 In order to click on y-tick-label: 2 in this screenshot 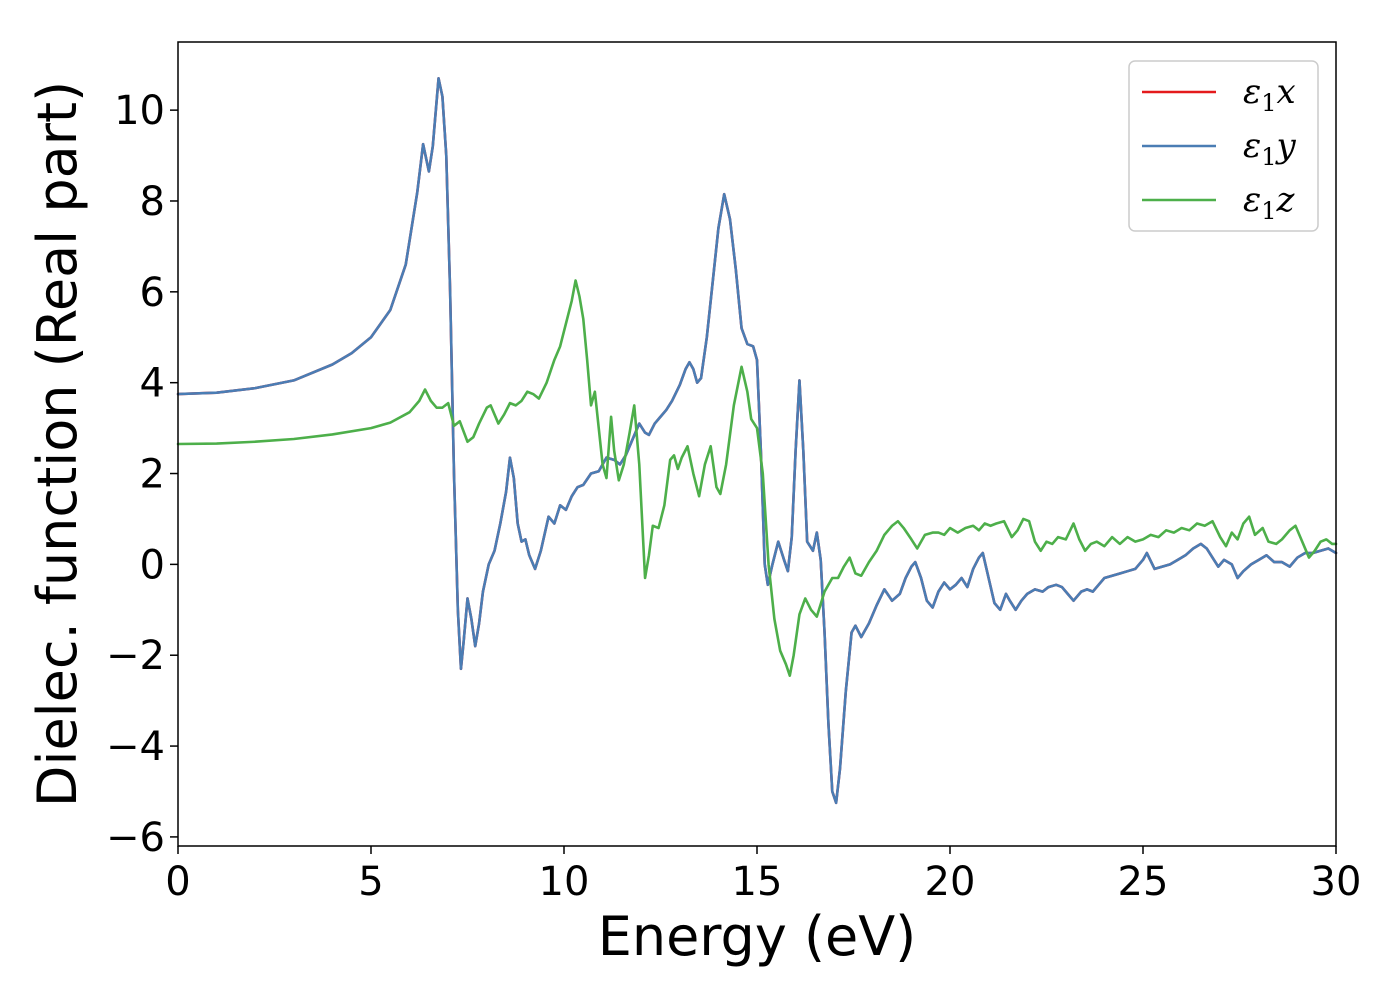, I will do `click(152, 475)`.